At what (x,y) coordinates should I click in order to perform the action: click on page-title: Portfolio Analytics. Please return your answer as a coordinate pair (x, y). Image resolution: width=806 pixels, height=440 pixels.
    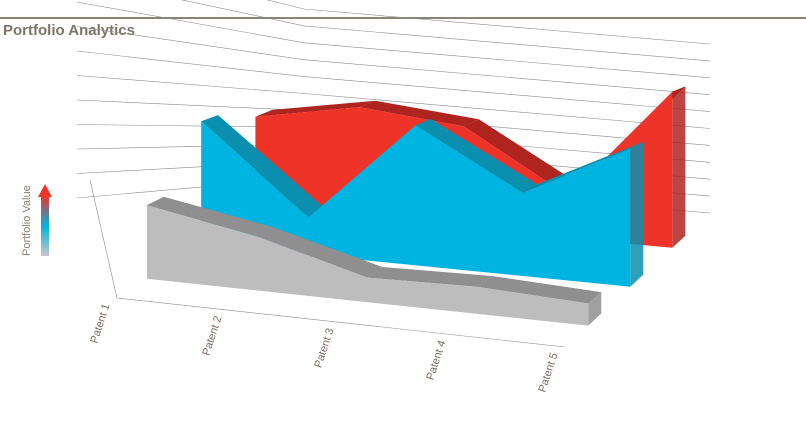
    Looking at the image, I should click on (69, 30).